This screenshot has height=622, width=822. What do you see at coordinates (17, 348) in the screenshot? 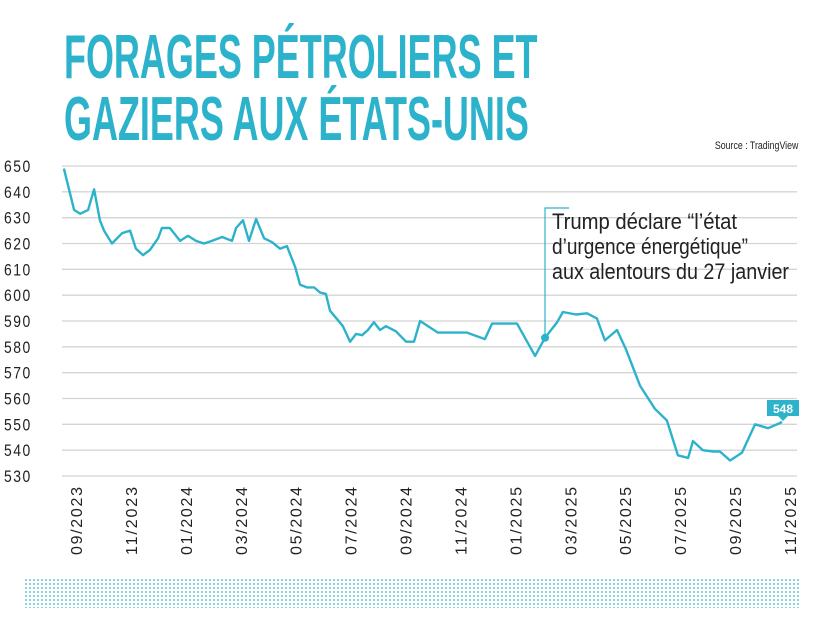
I see `y-tick-label: 580` at bounding box center [17, 348].